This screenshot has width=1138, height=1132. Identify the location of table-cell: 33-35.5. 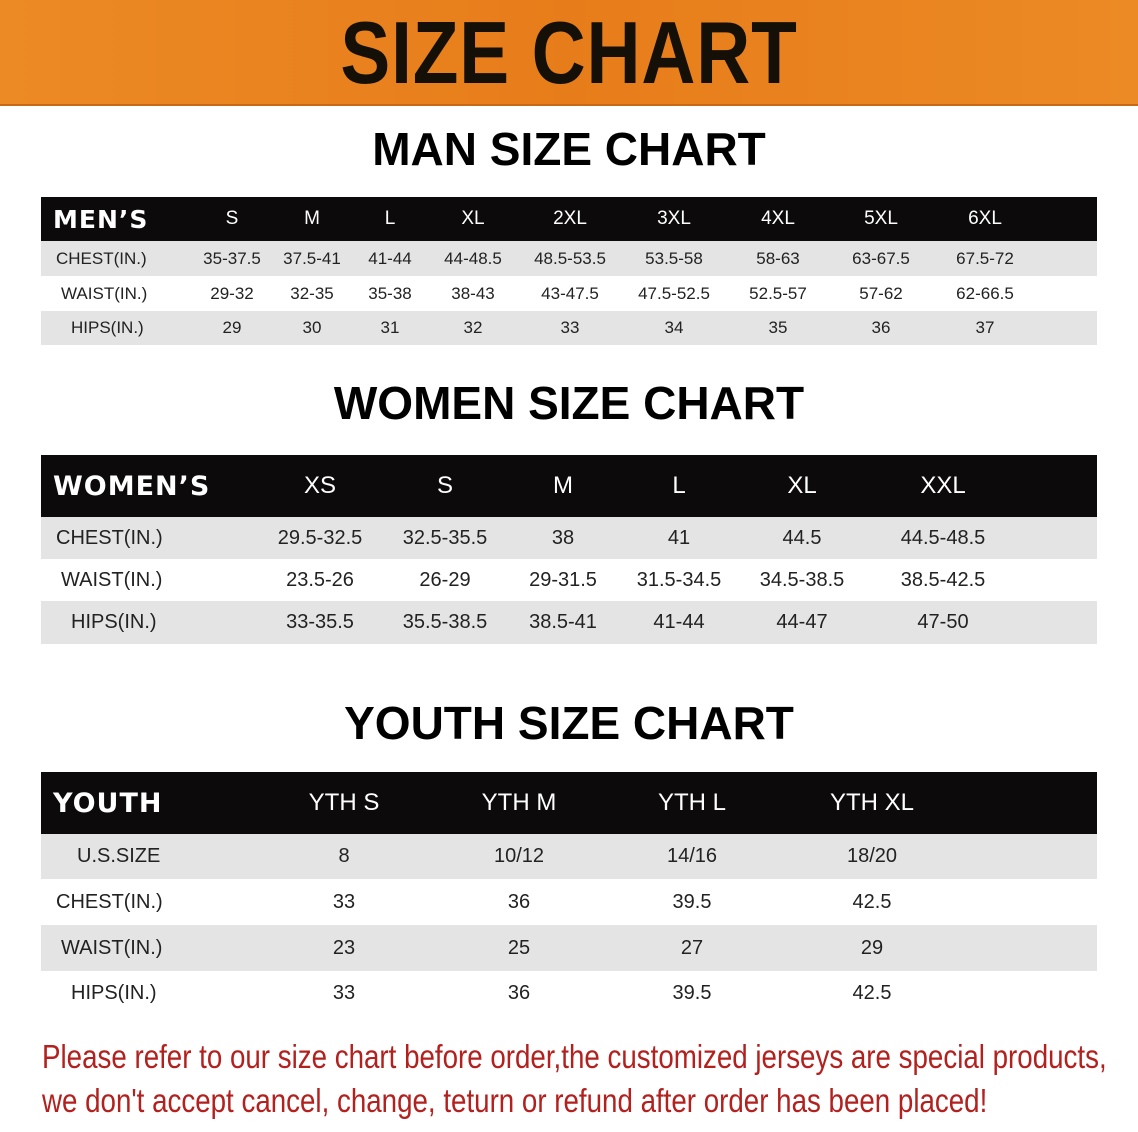
(320, 622).